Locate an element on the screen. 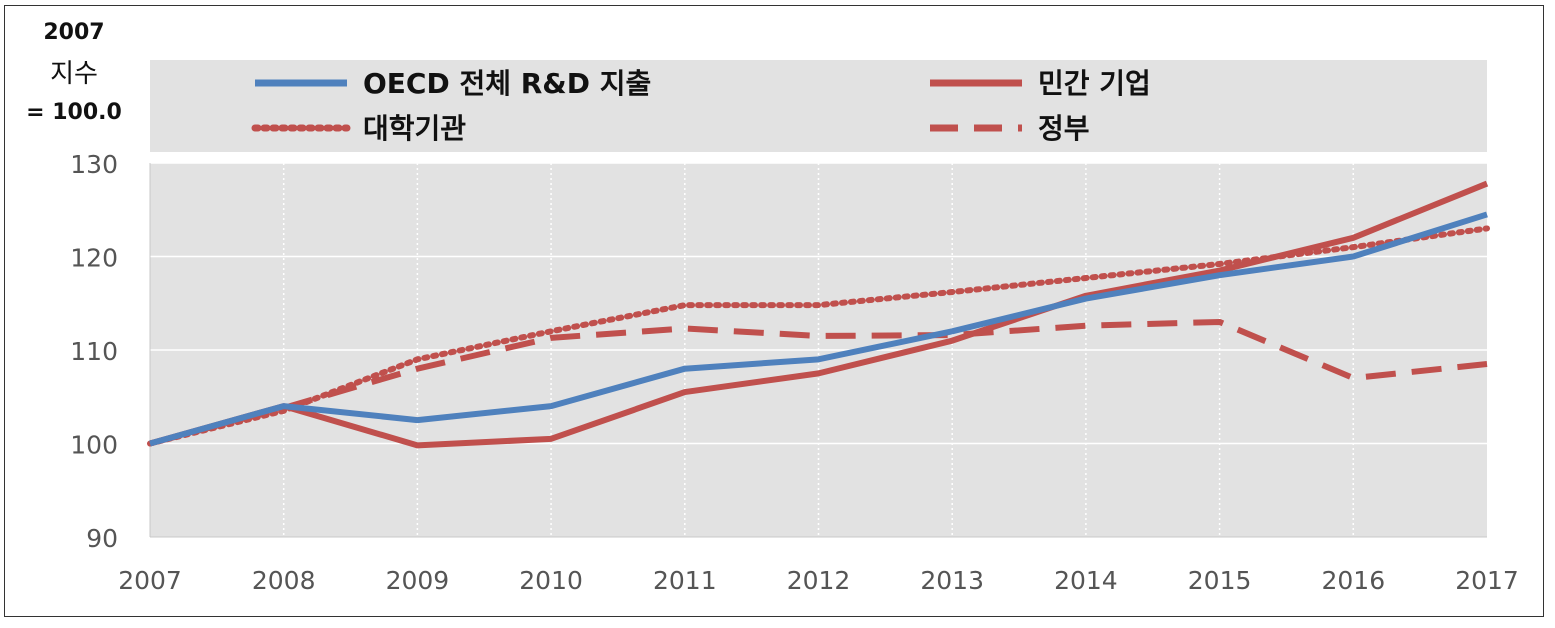 The height and width of the screenshot is (628, 1555). x-tick-label: 2015 is located at coordinates (1220, 580).